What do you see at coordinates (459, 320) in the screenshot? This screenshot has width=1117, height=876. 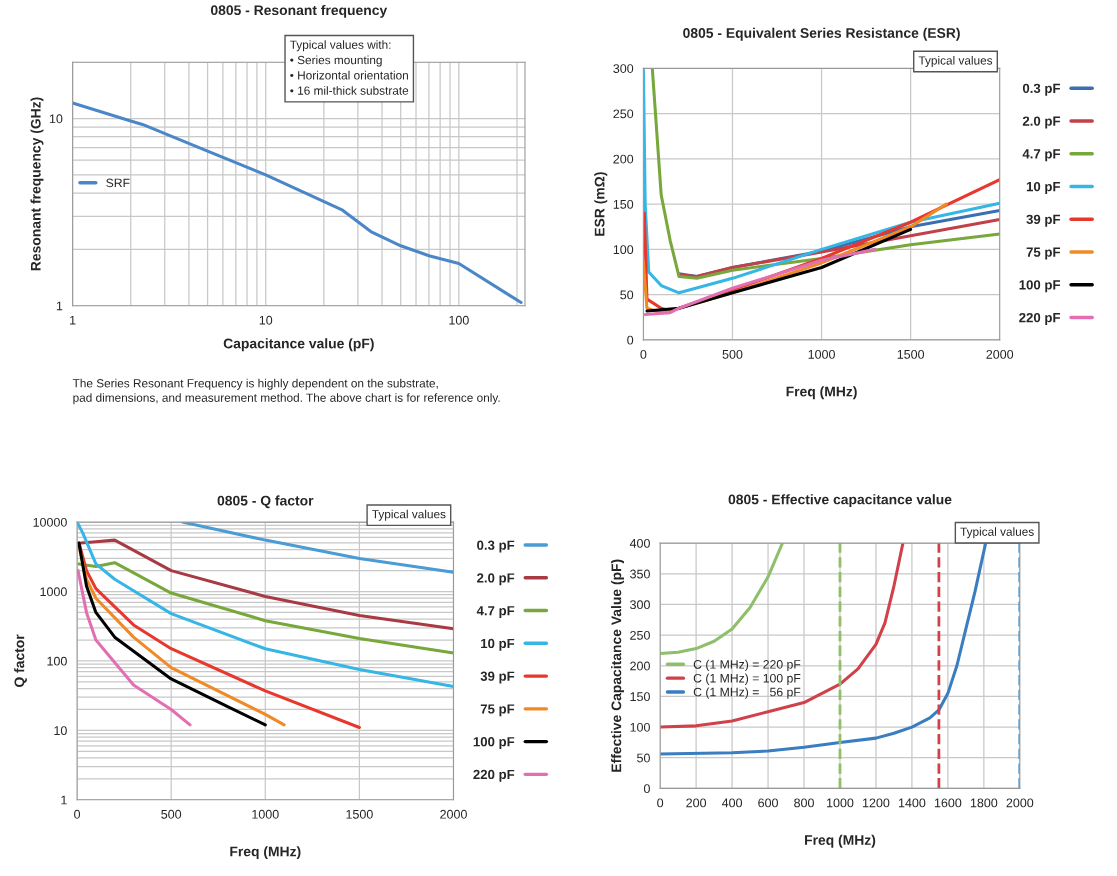 I see `x-tick-label: 100` at bounding box center [459, 320].